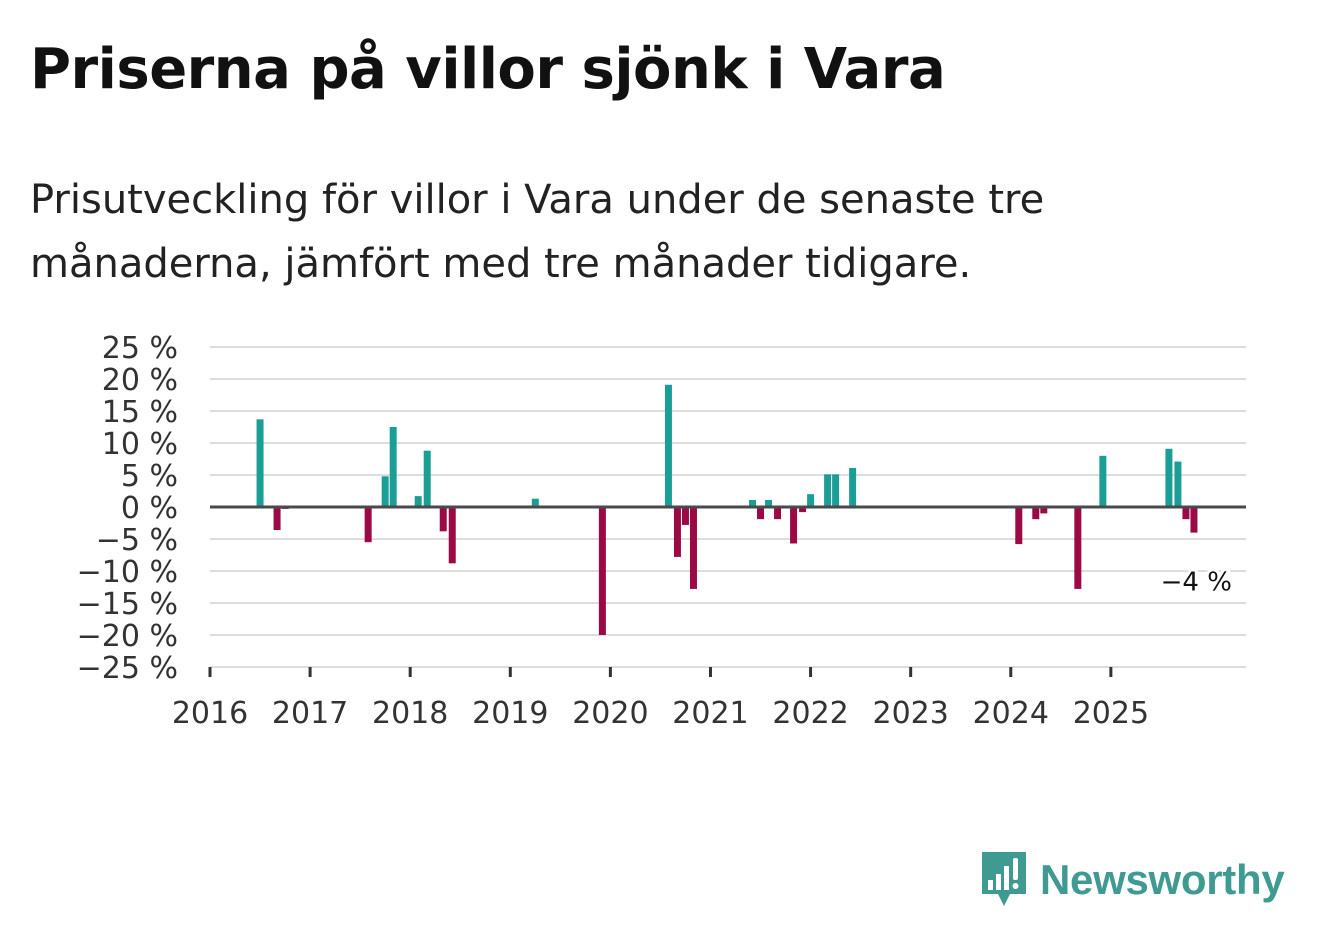  Describe the element at coordinates (310, 713) in the screenshot. I see `x-tick-label: 2017` at that location.